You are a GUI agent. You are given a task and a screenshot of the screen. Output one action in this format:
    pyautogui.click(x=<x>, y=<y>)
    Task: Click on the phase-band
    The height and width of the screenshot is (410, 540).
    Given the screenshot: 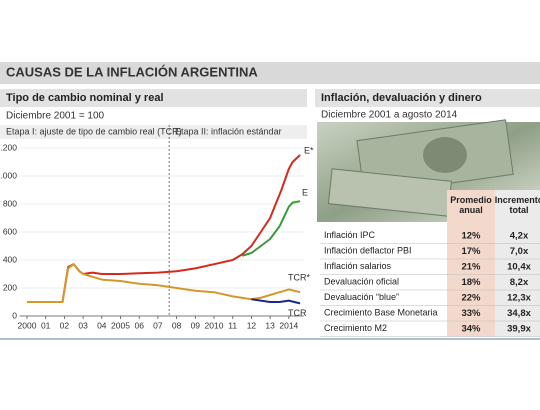 What is the action you would take?
    pyautogui.click(x=153, y=132)
    